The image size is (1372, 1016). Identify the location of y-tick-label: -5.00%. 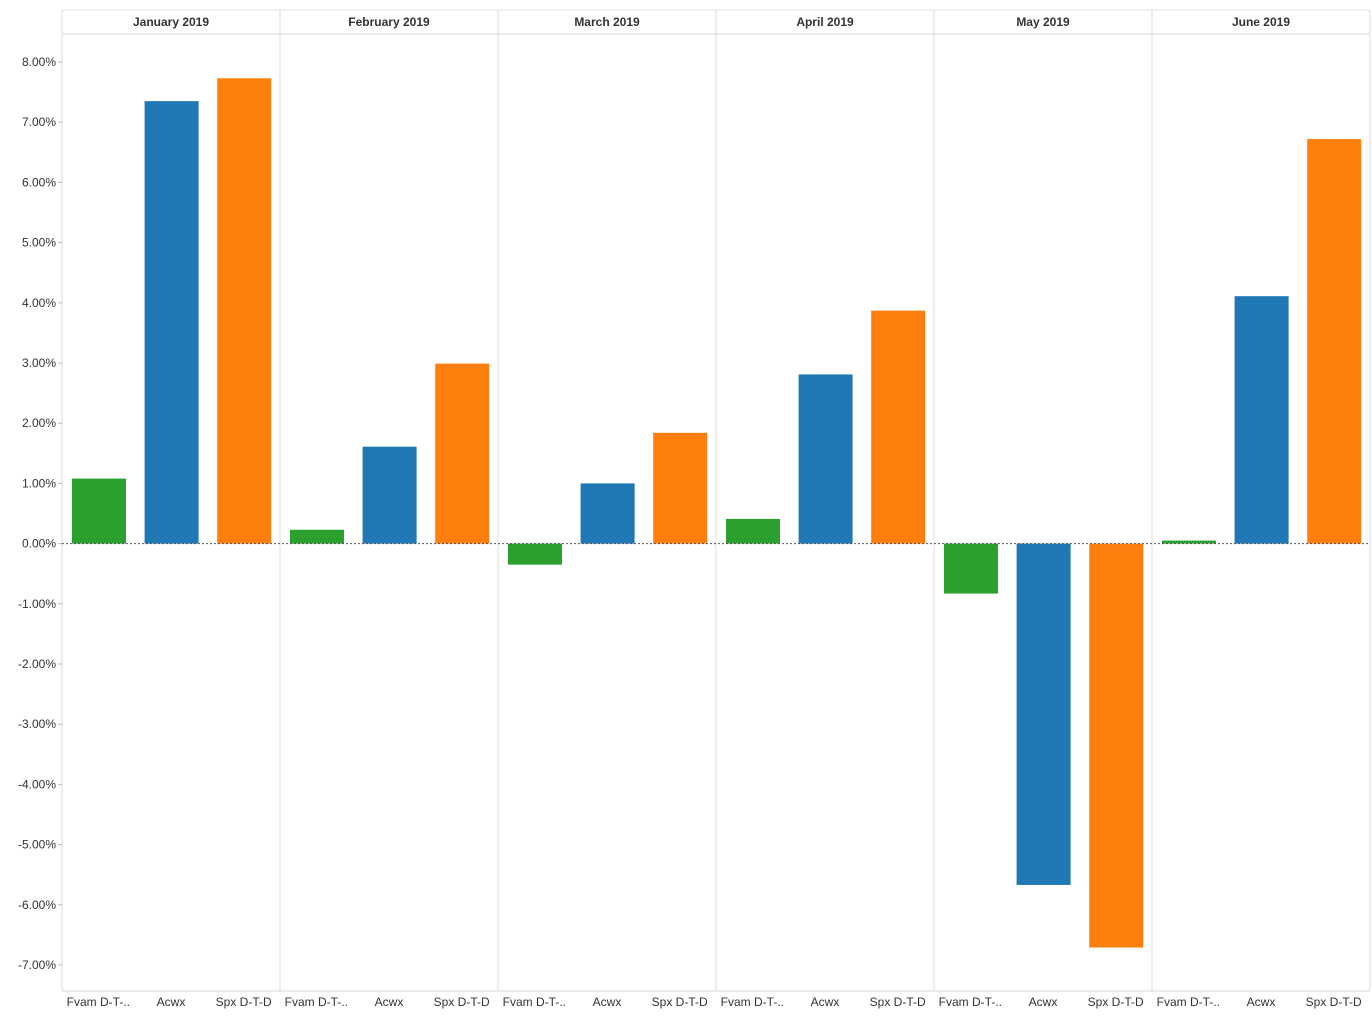
(37, 845).